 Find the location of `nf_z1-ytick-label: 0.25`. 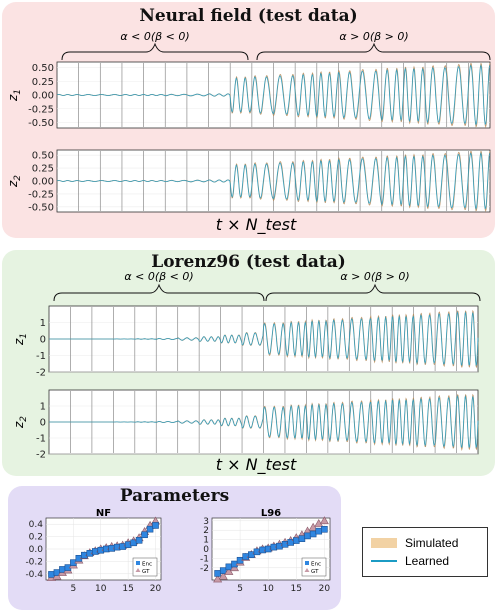

nf_z1-ytick-label: 0.25 is located at coordinates (43, 82).